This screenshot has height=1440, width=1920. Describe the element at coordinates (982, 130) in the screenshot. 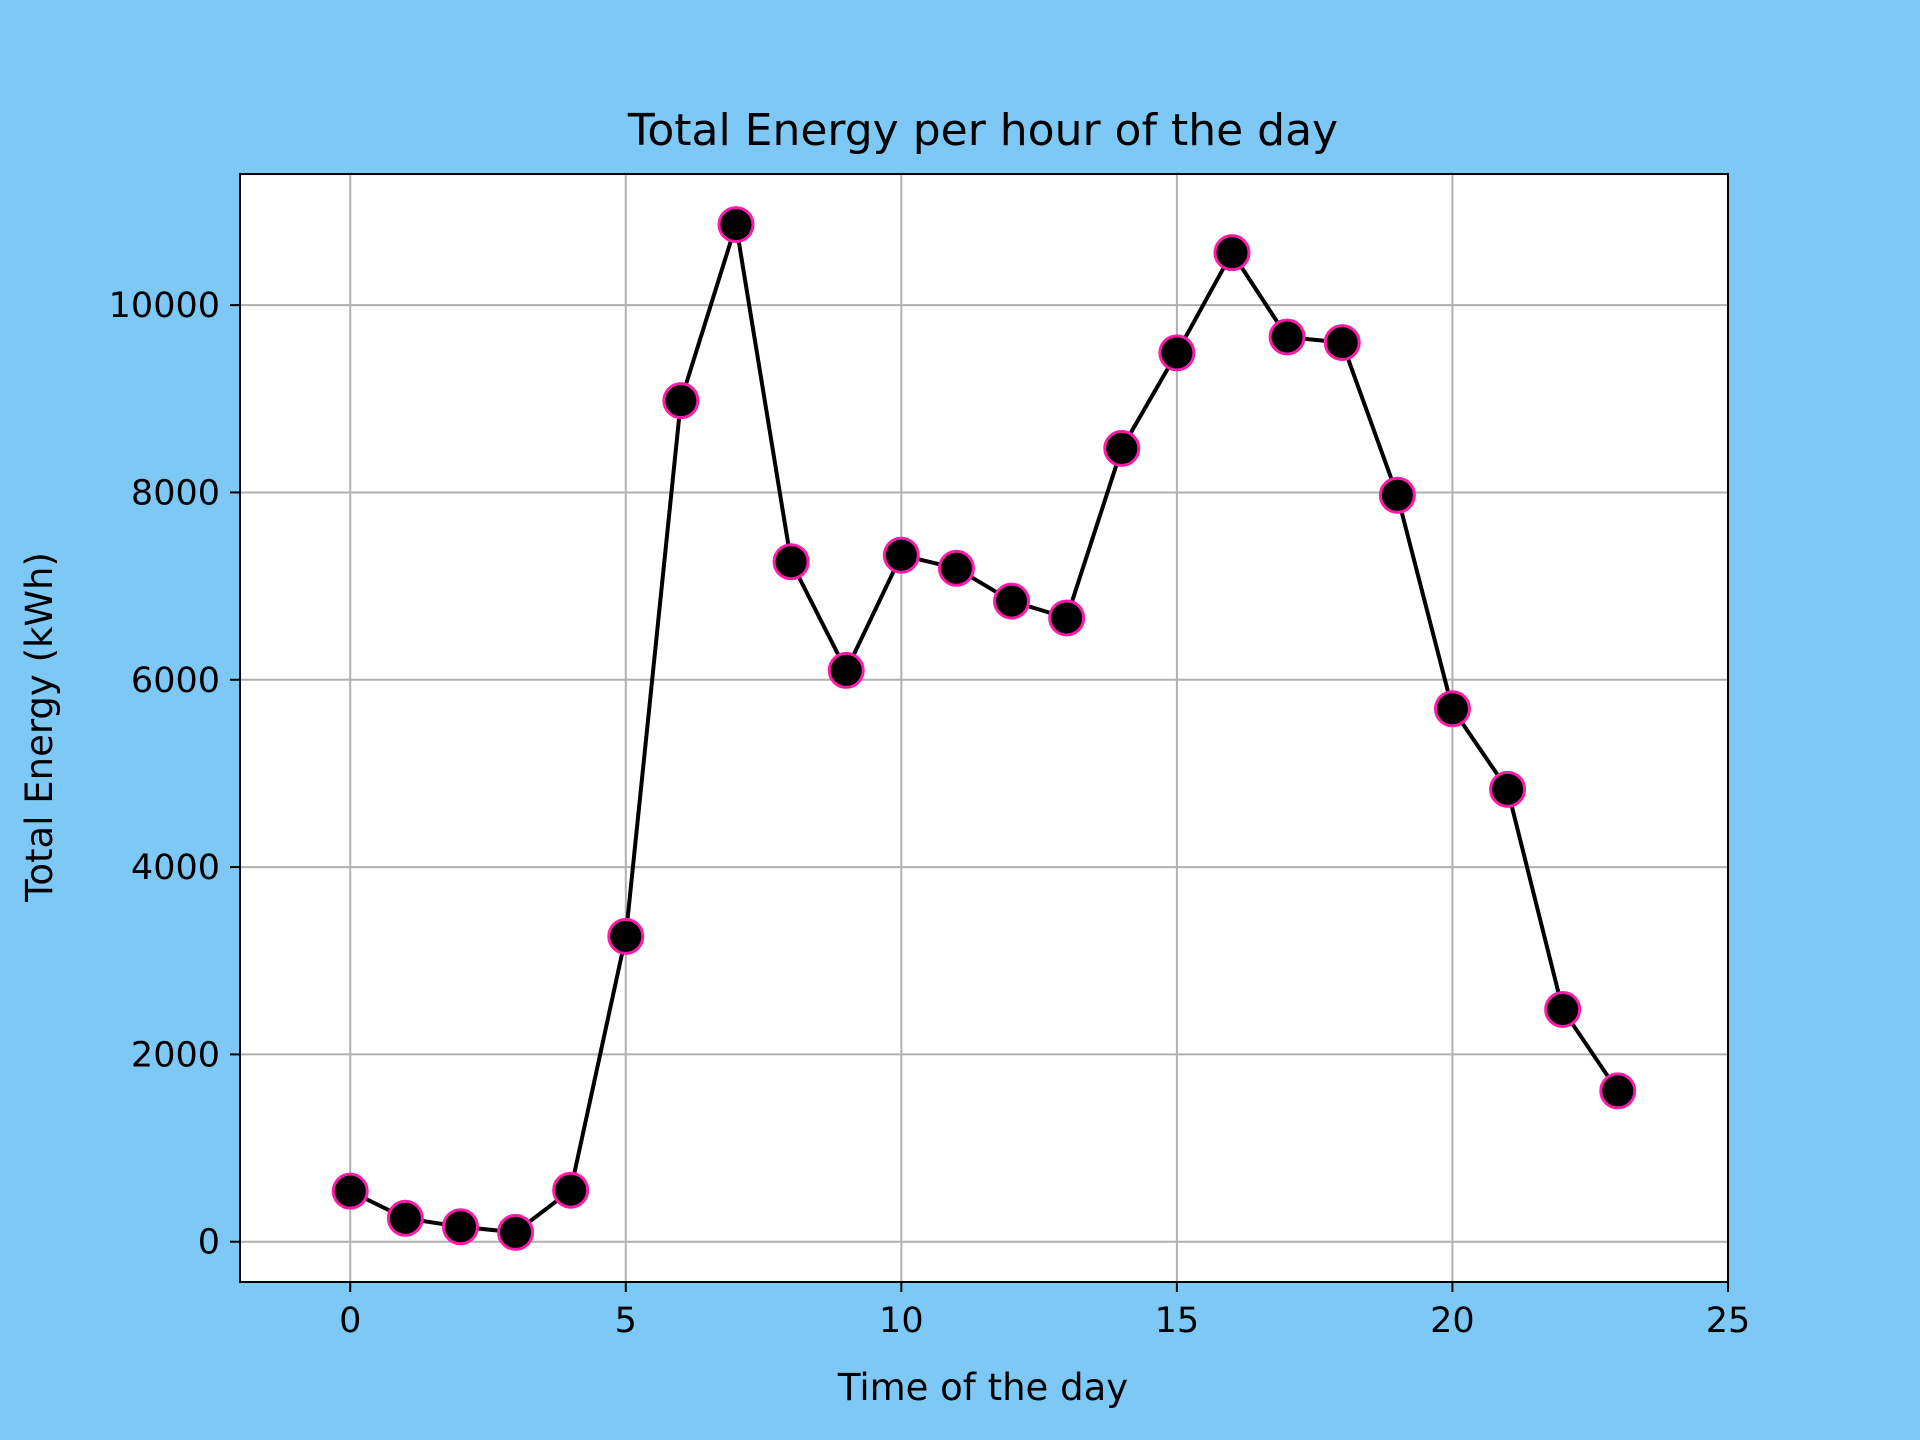

I see `chart-title: Total Energy per hour of the day` at that location.